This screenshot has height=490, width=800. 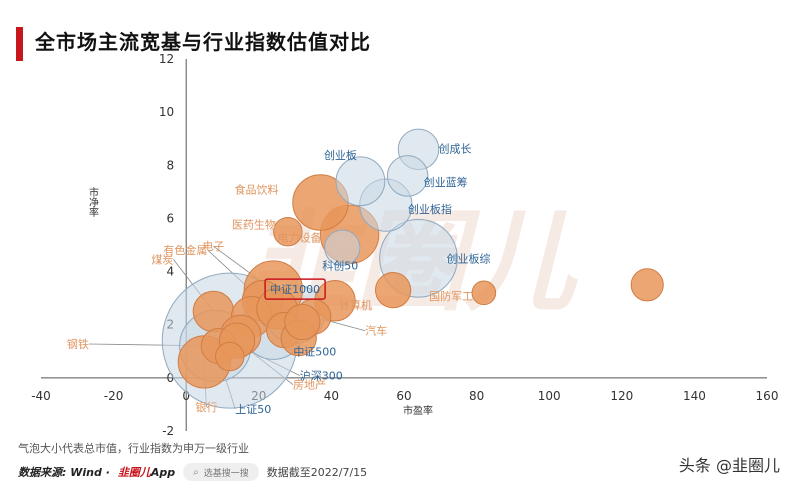 I want to click on y-tick-label: 12, so click(x=166, y=59).